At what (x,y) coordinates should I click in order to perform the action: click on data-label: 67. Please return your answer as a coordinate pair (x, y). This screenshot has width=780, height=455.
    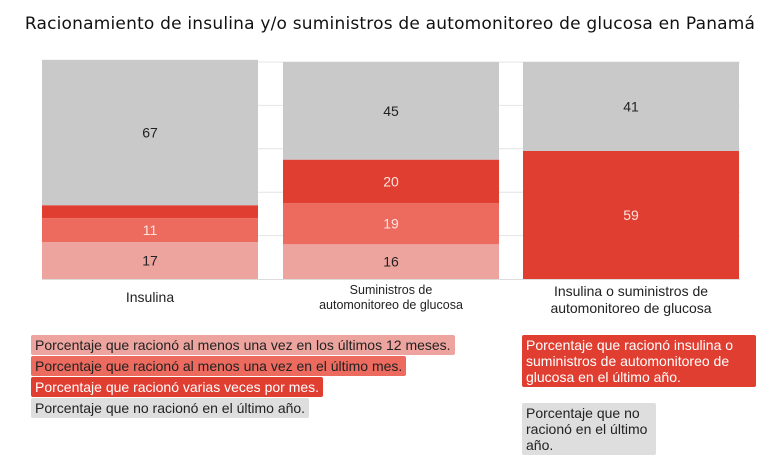
    Looking at the image, I should click on (150, 133).